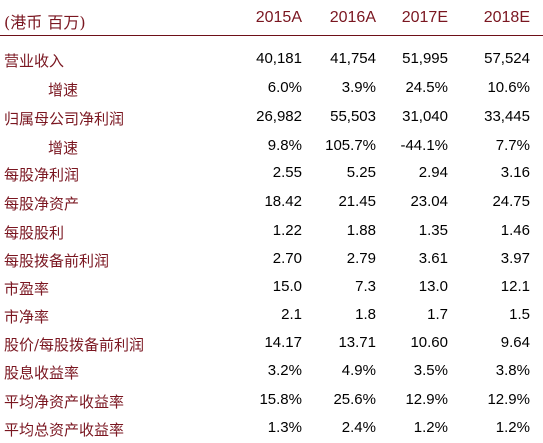  I want to click on cell-value: 2.1, so click(291, 314).